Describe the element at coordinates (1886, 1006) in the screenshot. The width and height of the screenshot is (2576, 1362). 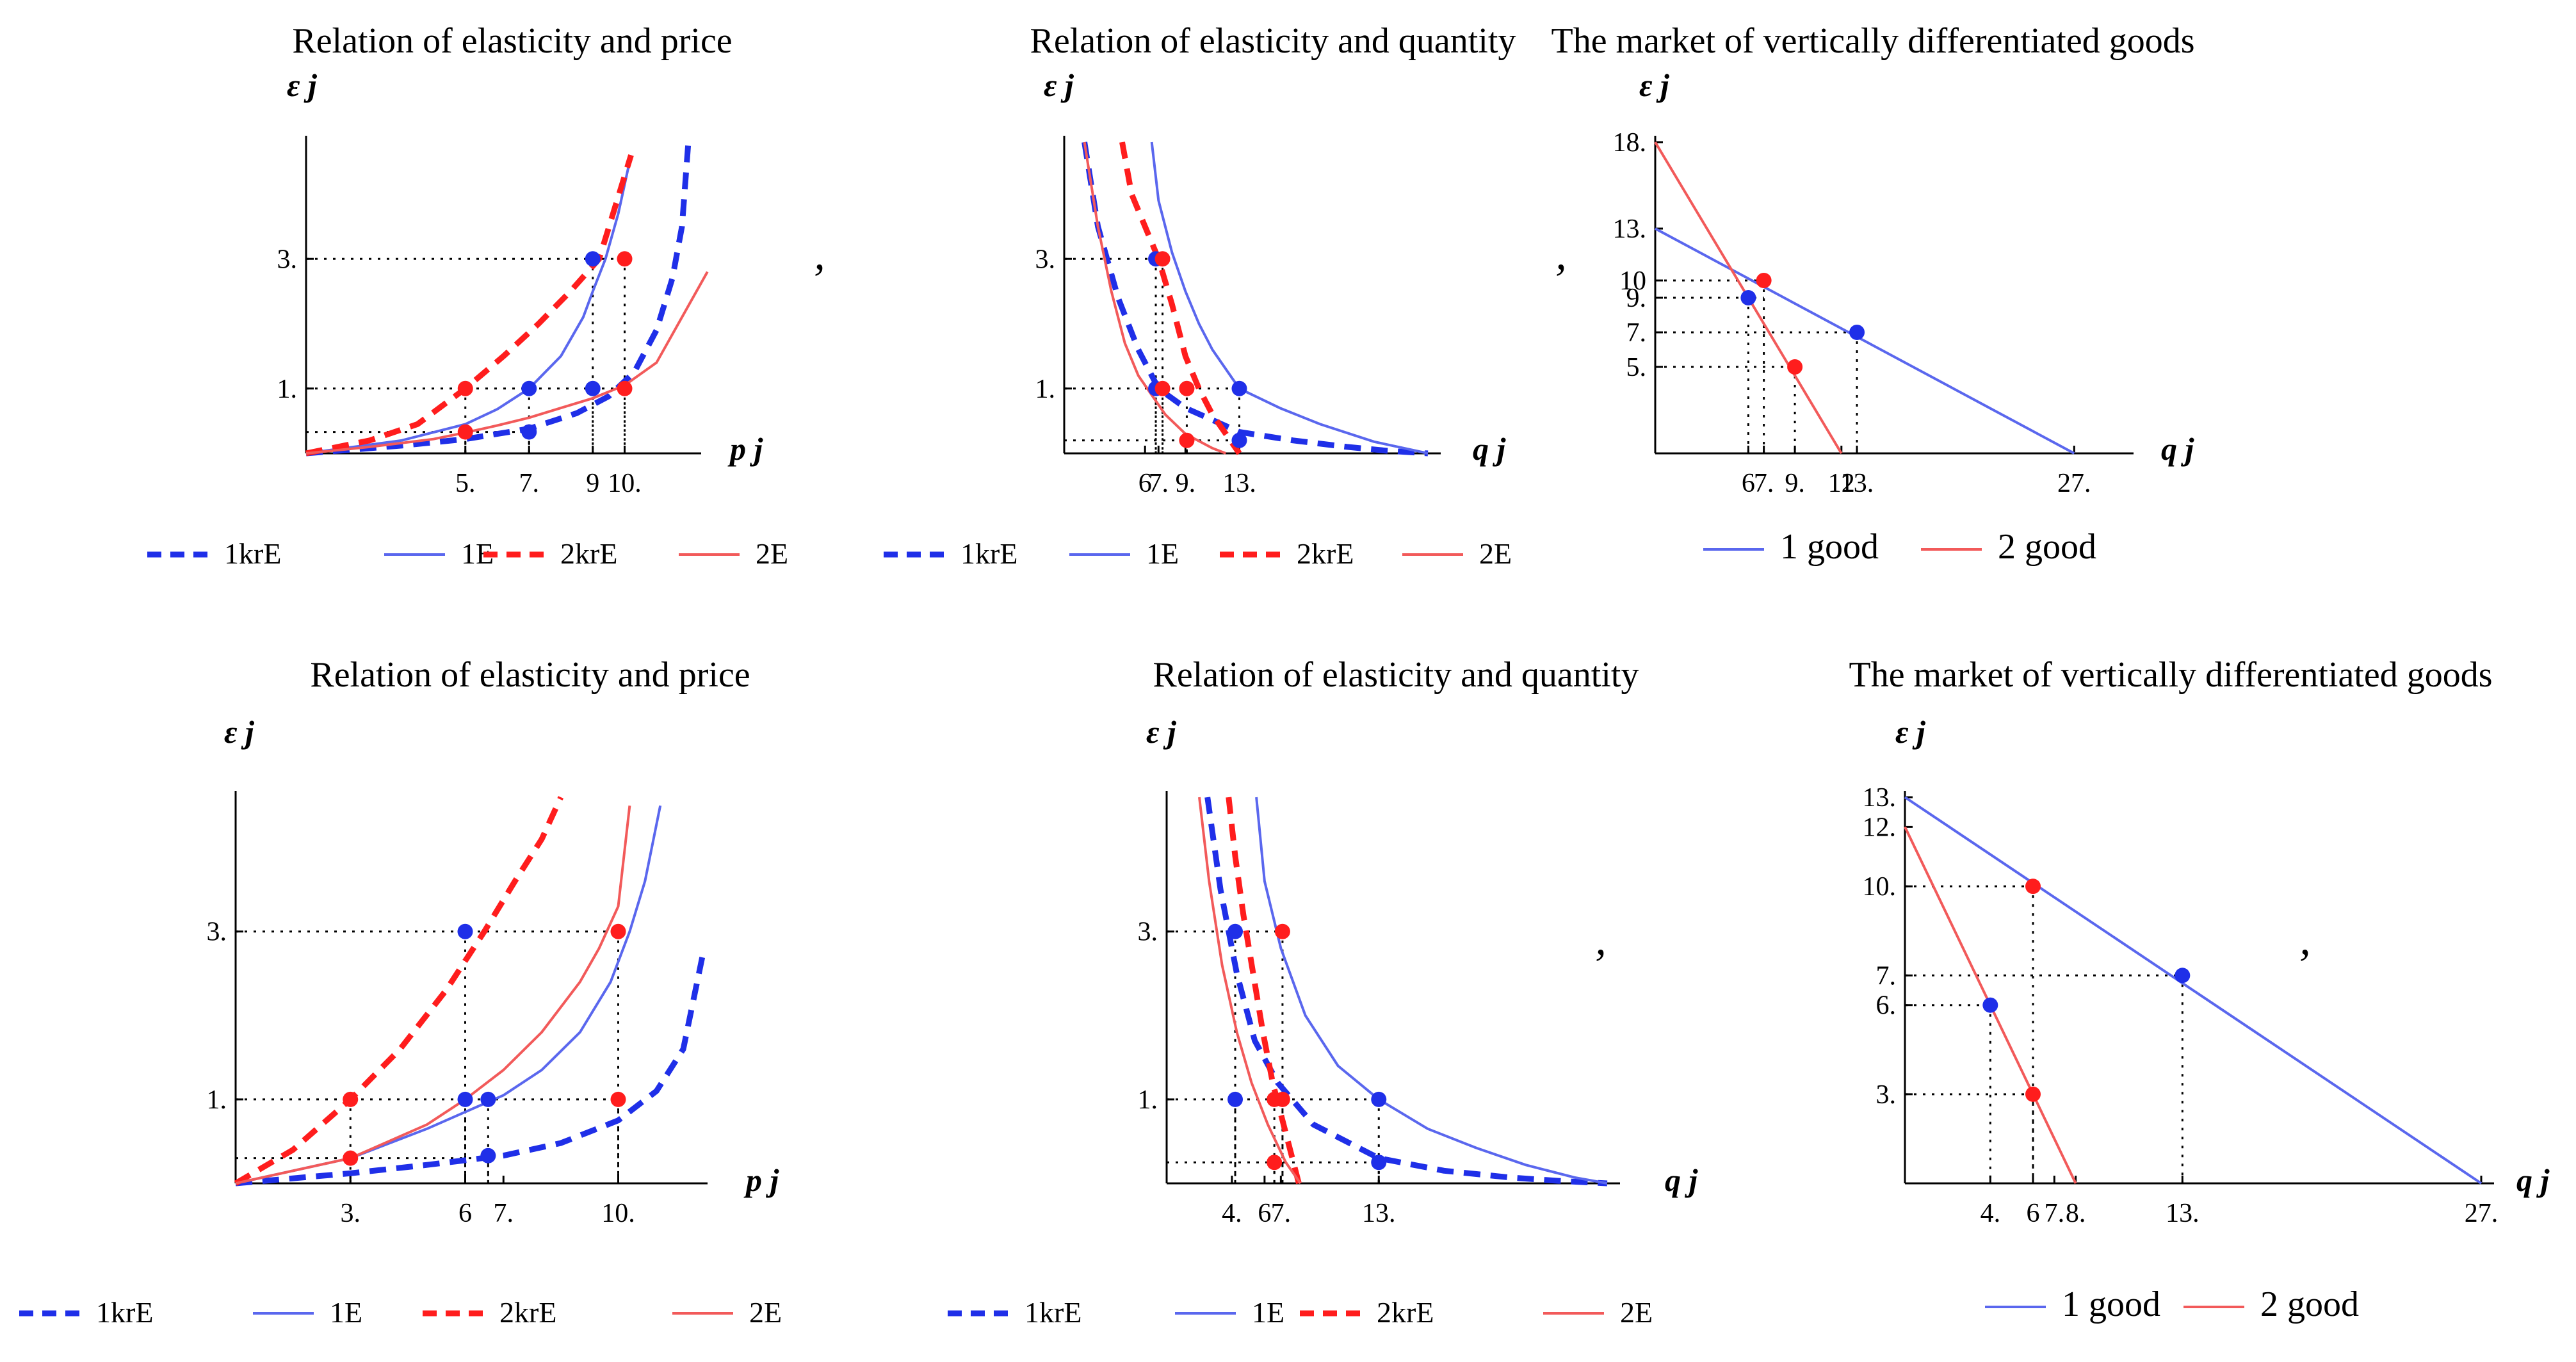
I see `y-tick-label: 6.` at that location.